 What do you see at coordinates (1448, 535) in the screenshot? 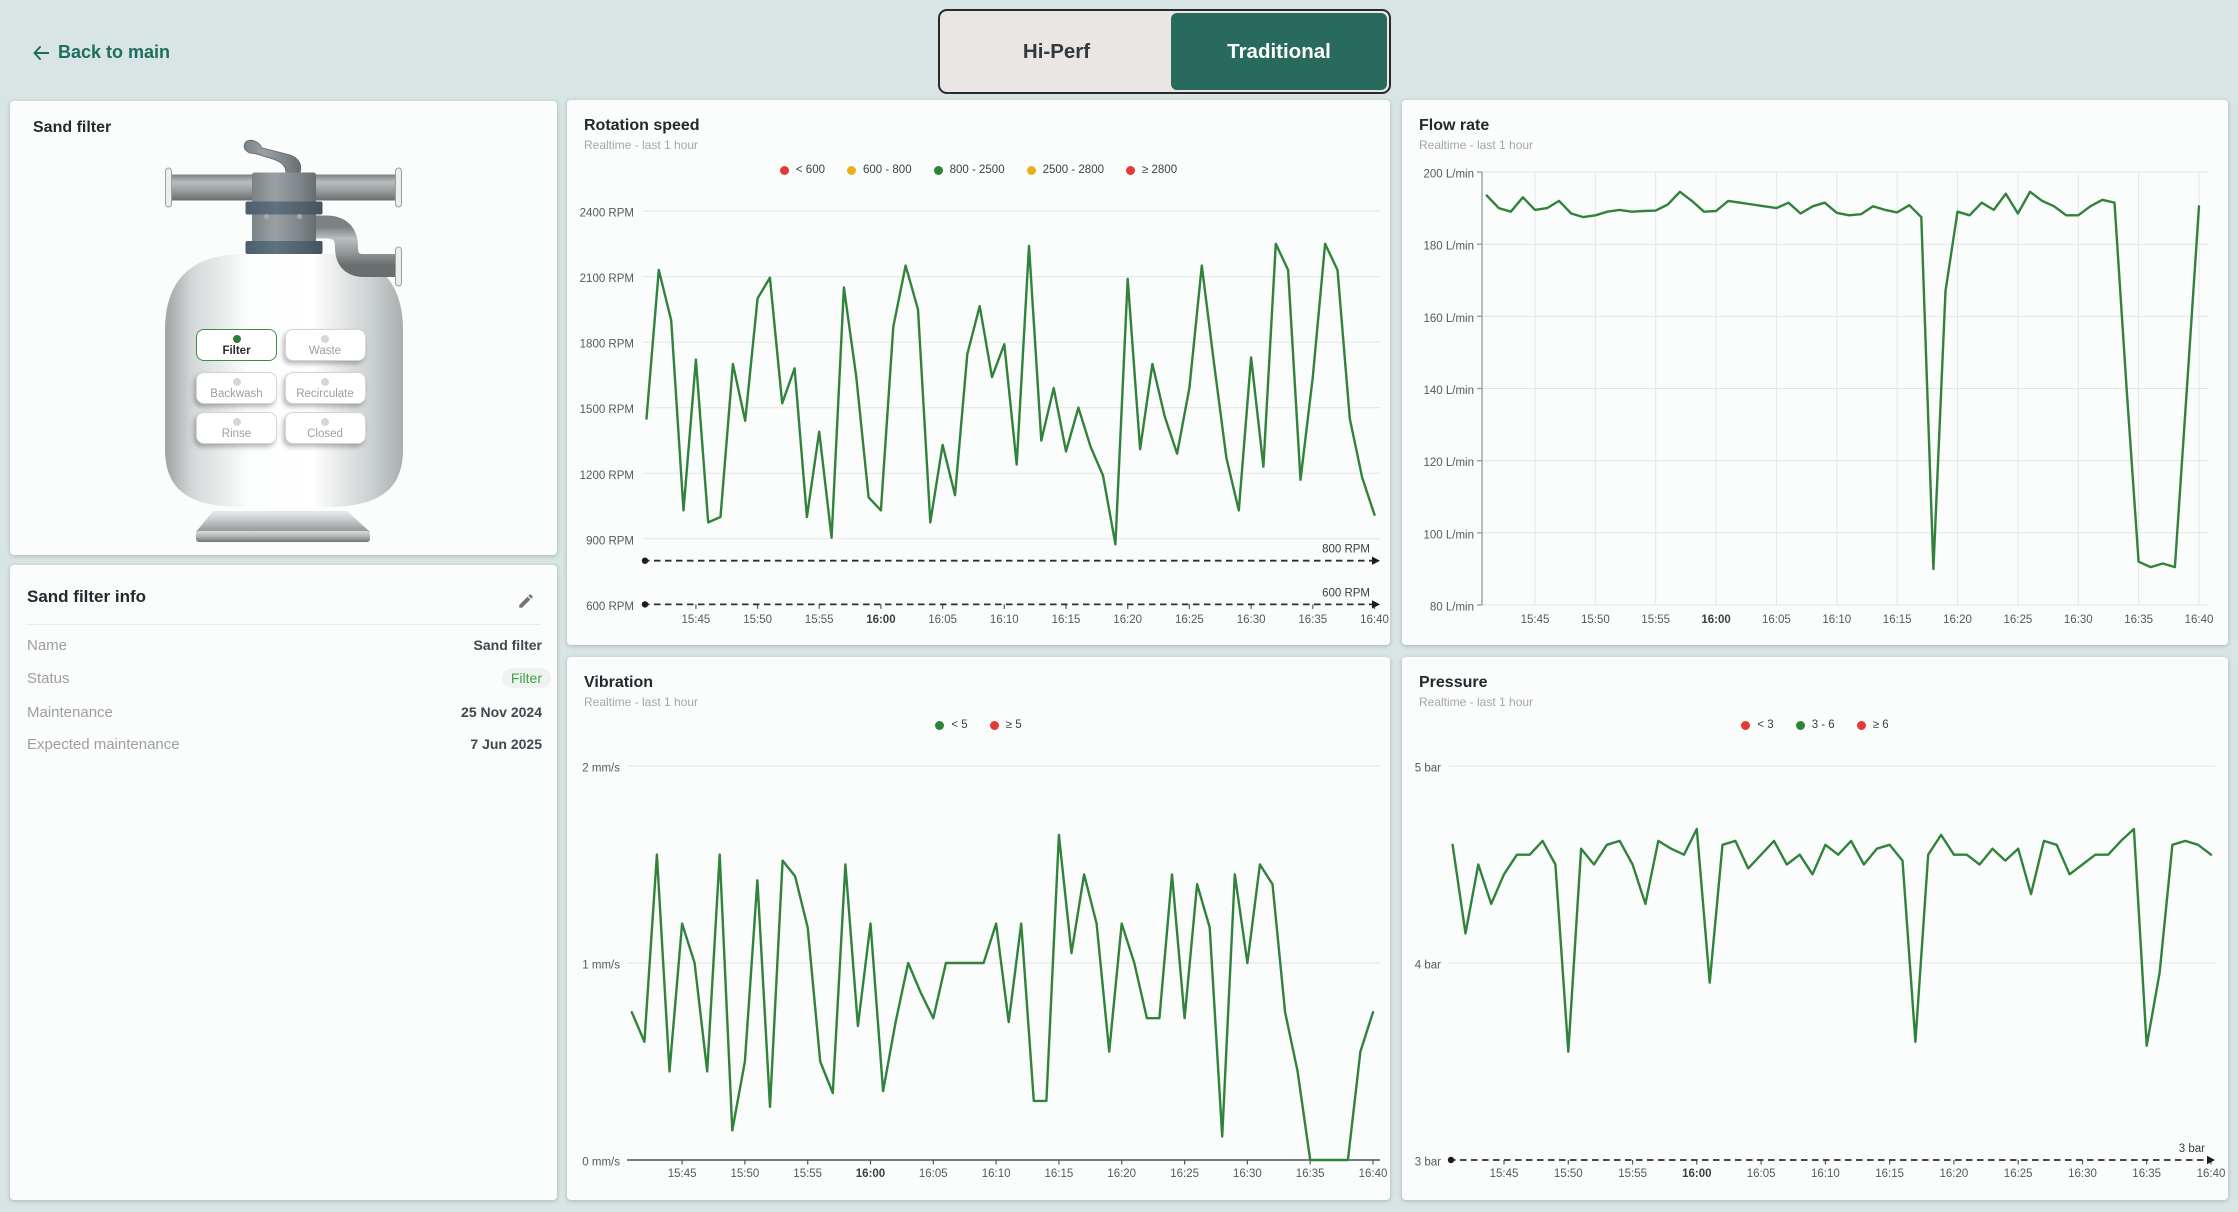
I see `svg-text: 100 L/min` at bounding box center [1448, 535].